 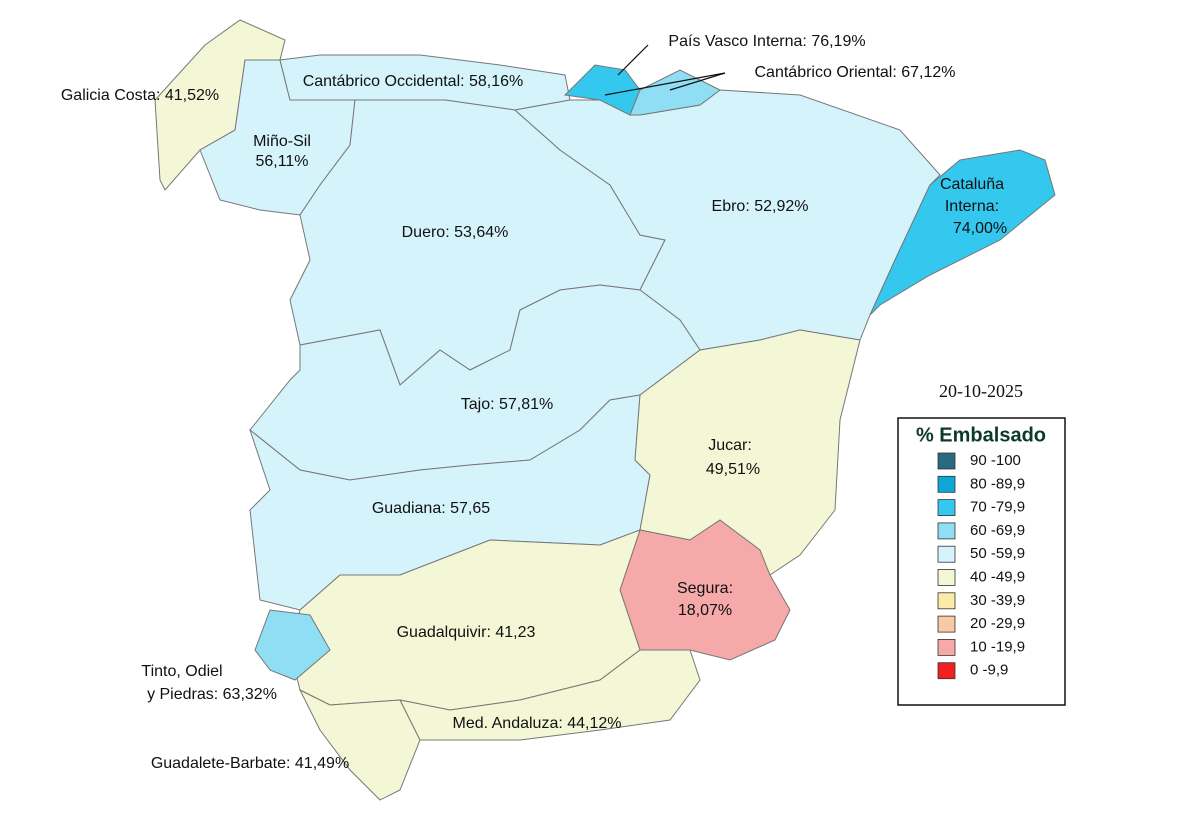 I want to click on legend-title: % Embalsado, so click(x=981, y=435).